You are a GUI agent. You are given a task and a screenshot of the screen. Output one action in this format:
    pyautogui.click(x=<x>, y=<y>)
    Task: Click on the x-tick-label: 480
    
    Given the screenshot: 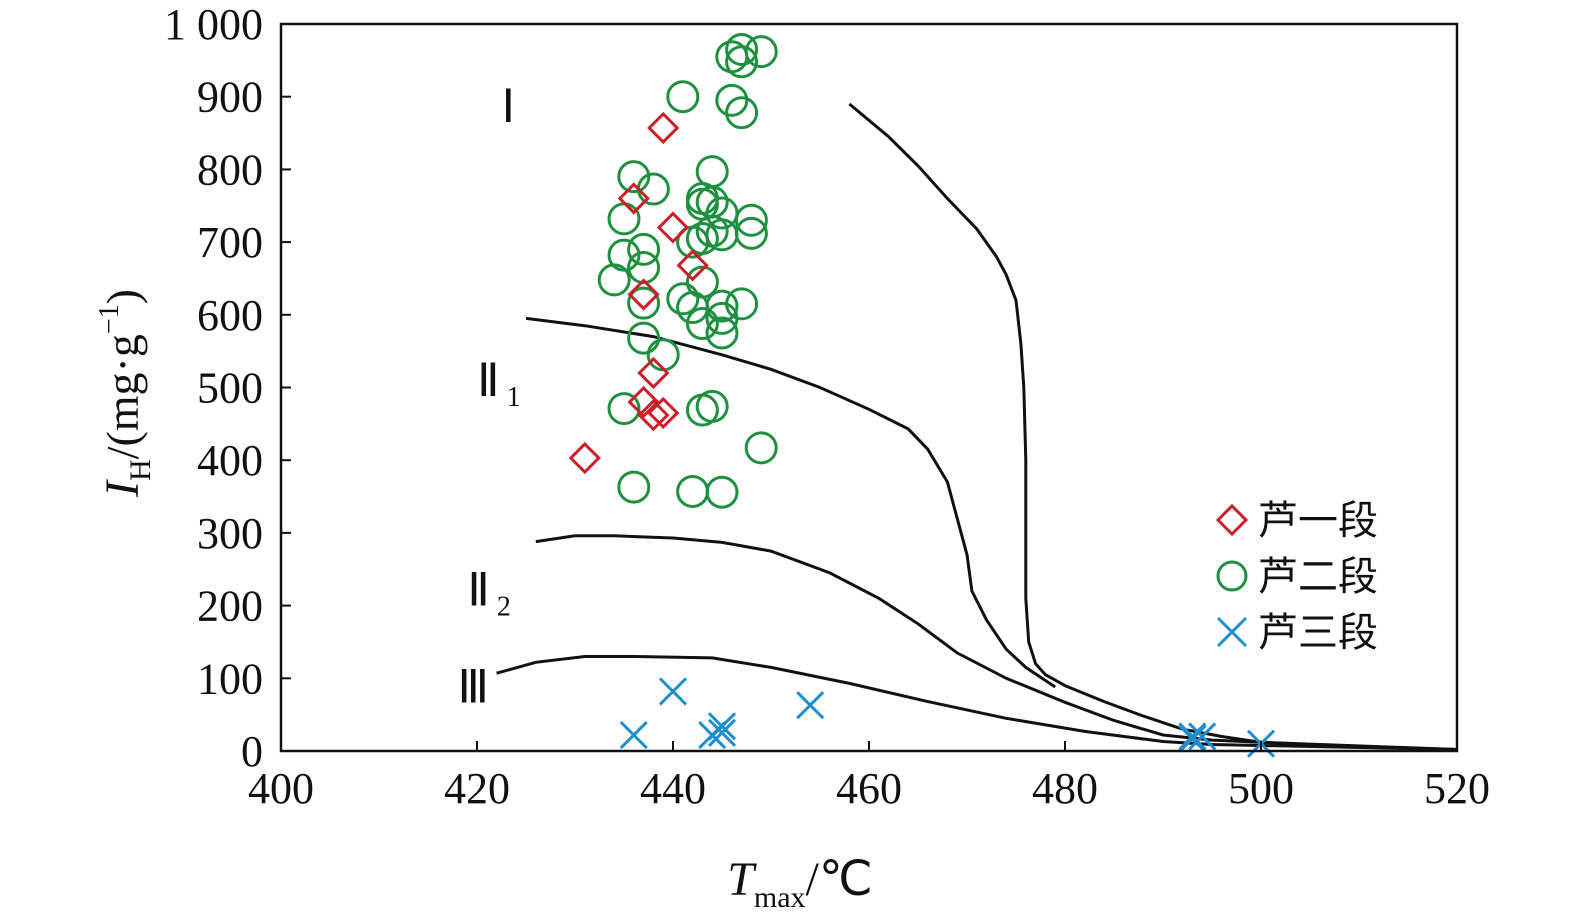 What is the action you would take?
    pyautogui.click(x=1065, y=788)
    